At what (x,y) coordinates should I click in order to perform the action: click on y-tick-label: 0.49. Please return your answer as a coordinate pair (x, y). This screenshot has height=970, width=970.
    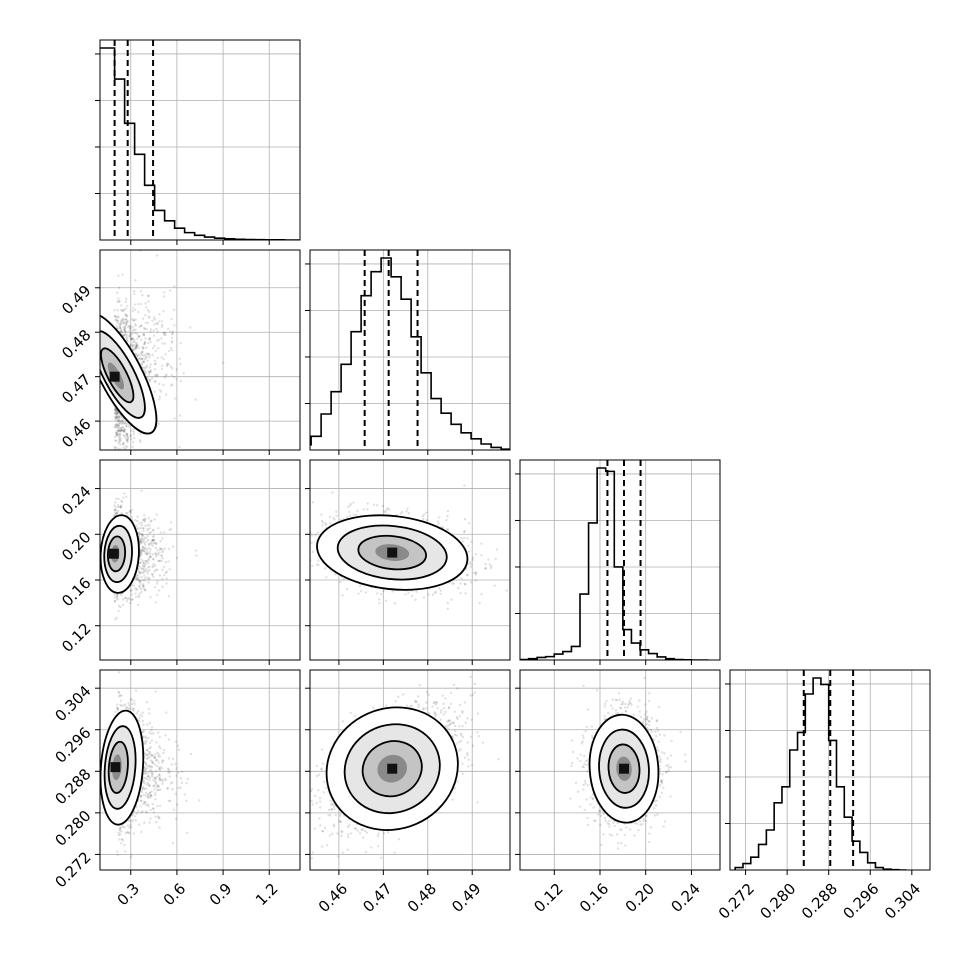
    Looking at the image, I should click on (76, 300).